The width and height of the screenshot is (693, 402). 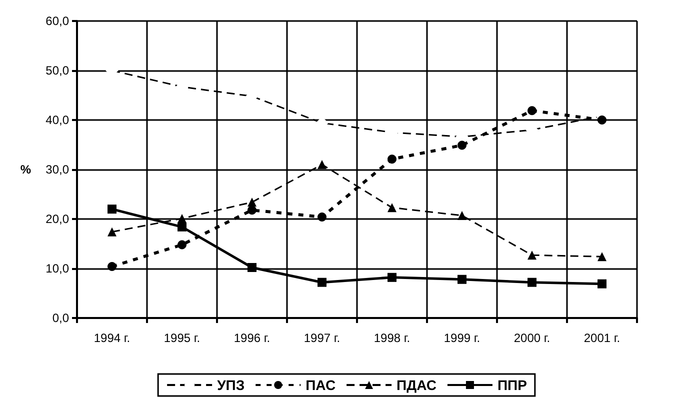 What do you see at coordinates (182, 338) in the screenshot?
I see `x-tick-label: 1995 г.` at bounding box center [182, 338].